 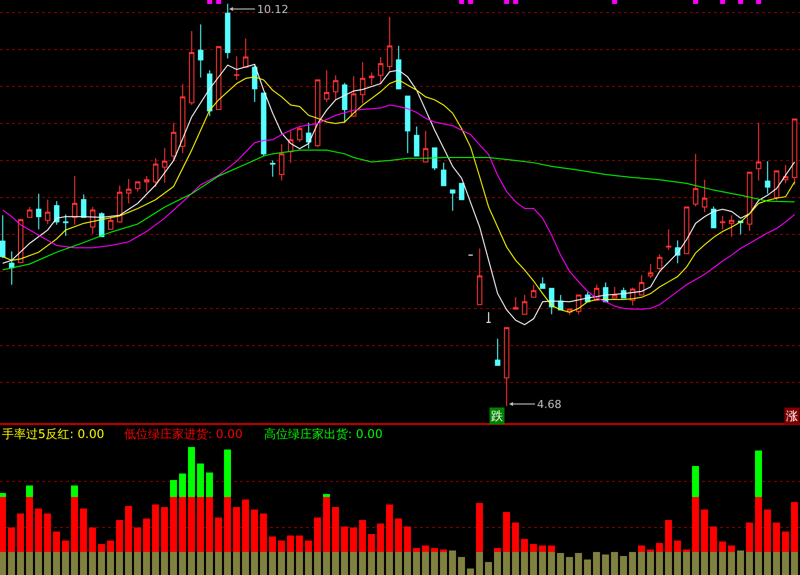 What do you see at coordinates (183, 434) in the screenshot?
I see `text: 低位绿庄家进货: 0.00` at bounding box center [183, 434].